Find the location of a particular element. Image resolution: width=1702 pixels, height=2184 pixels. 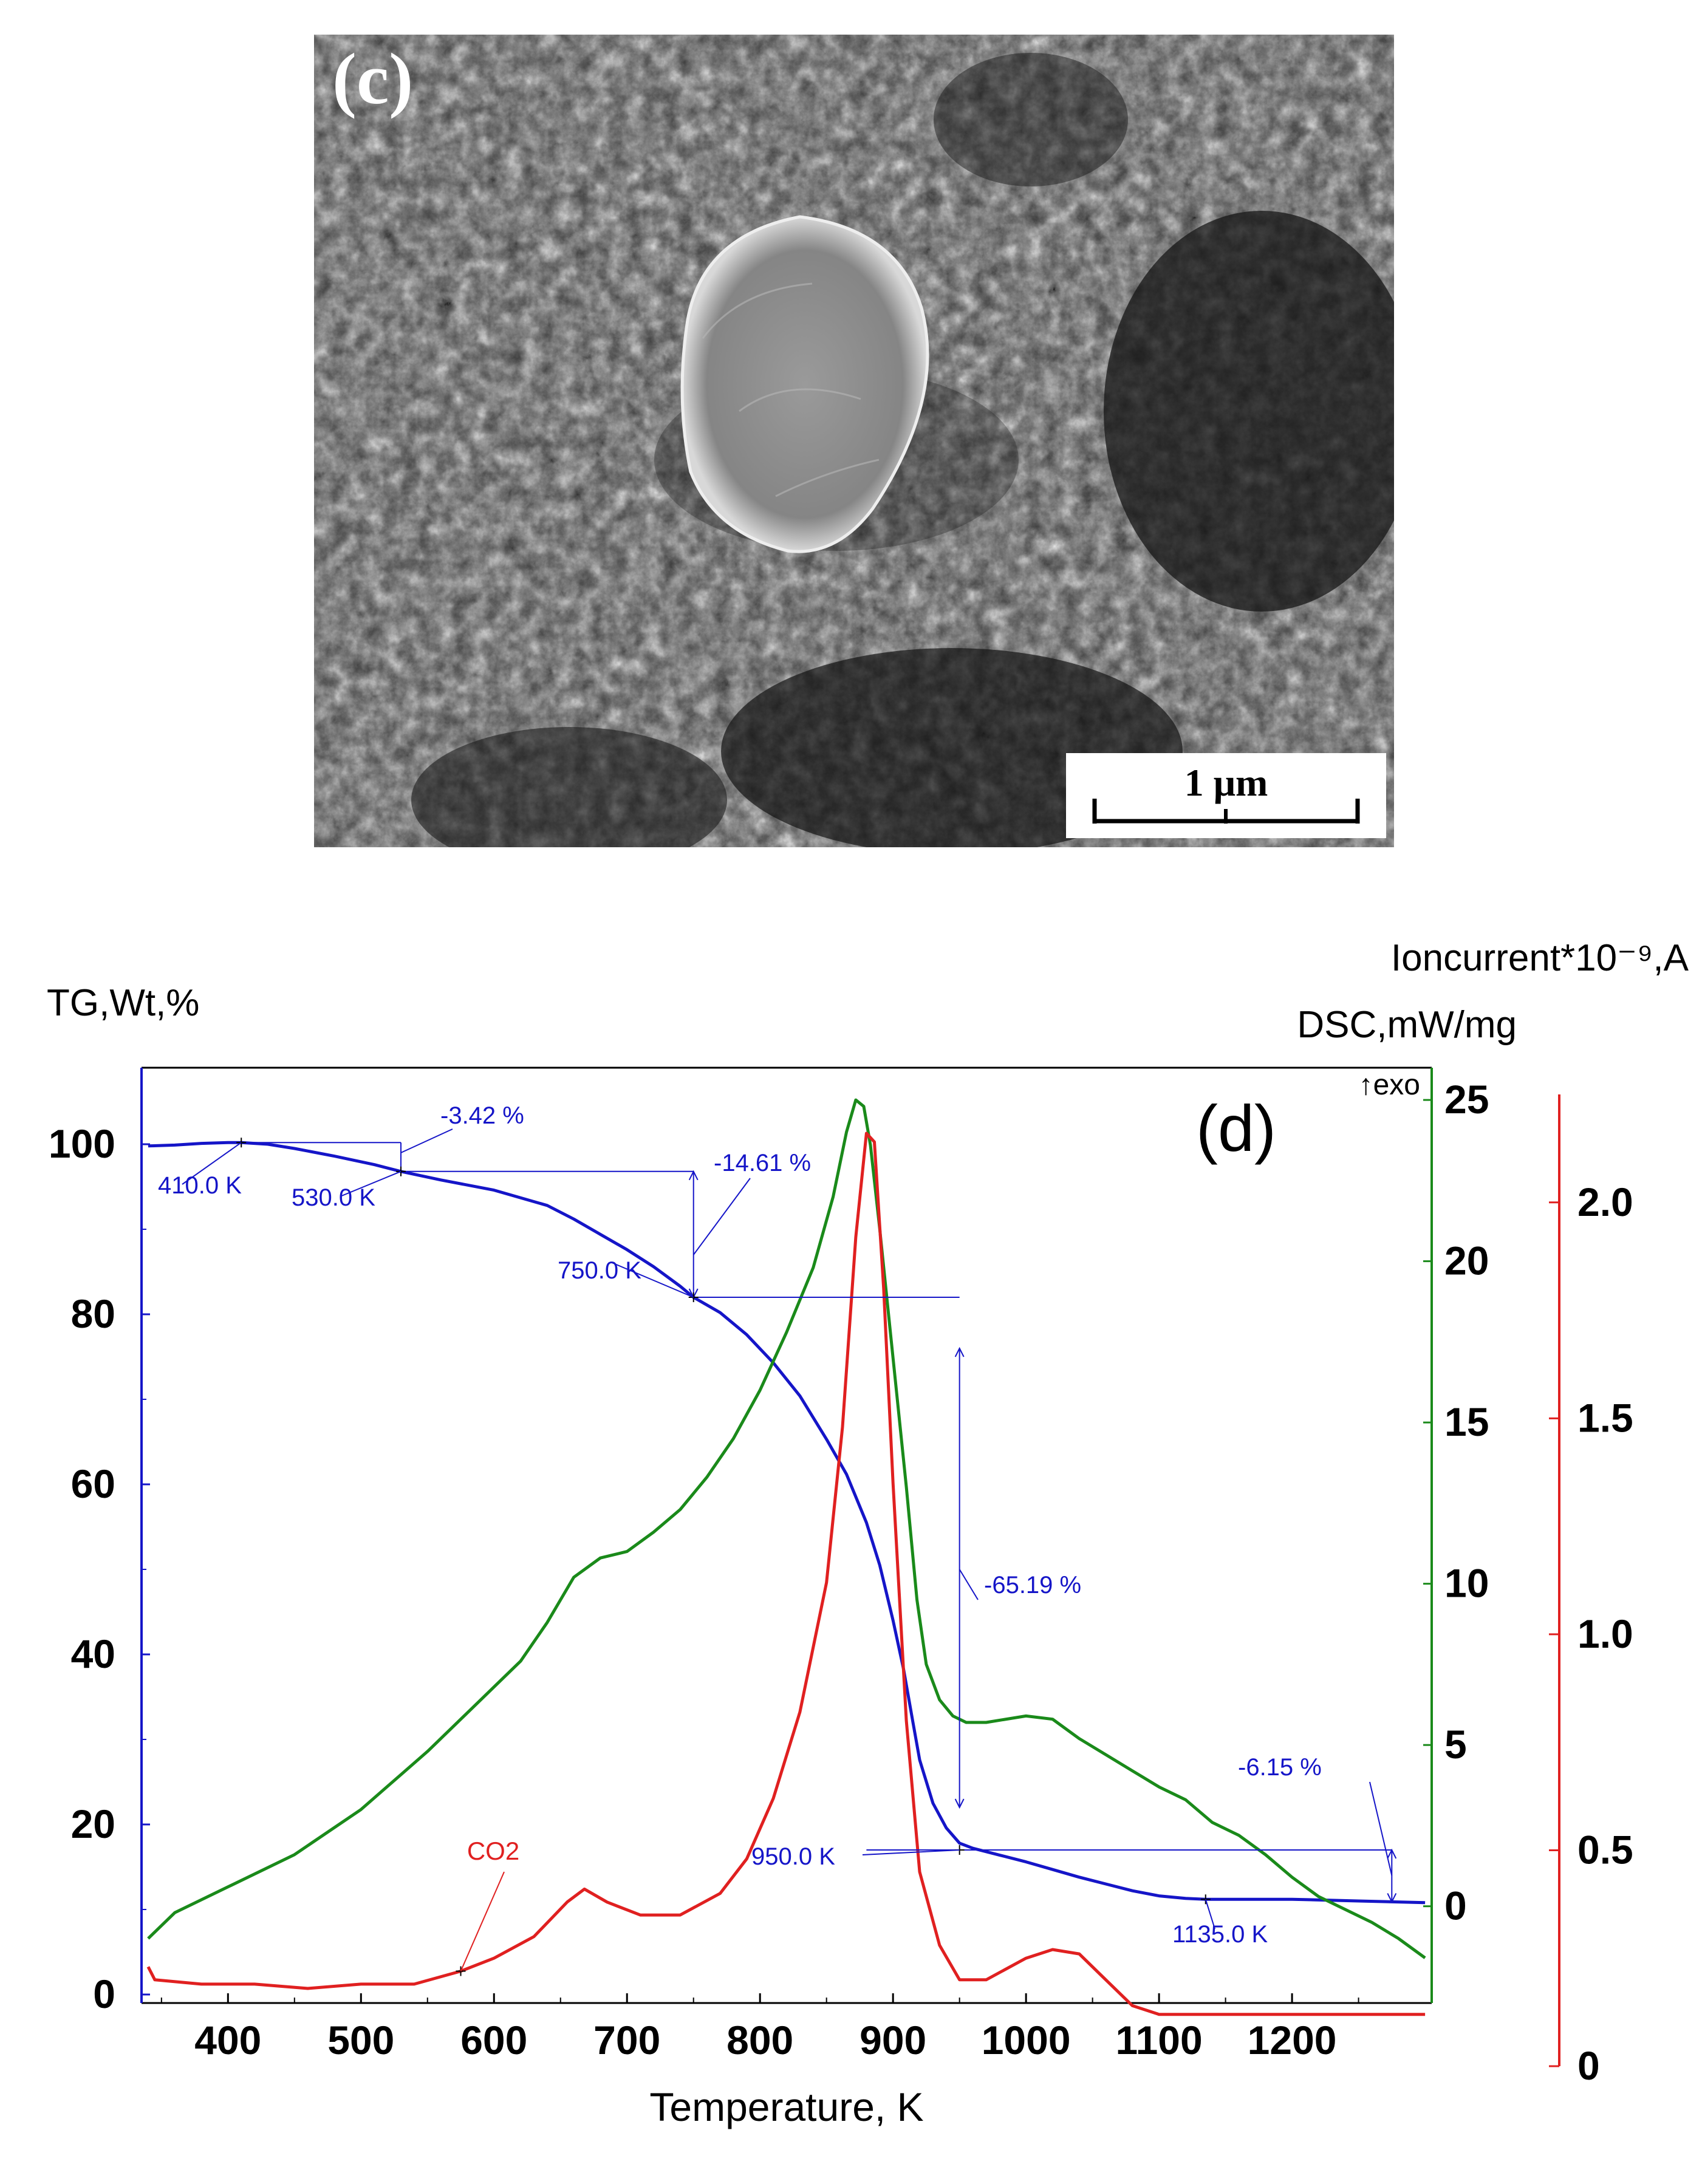

x-tick-label: 900 is located at coordinates (893, 2040).